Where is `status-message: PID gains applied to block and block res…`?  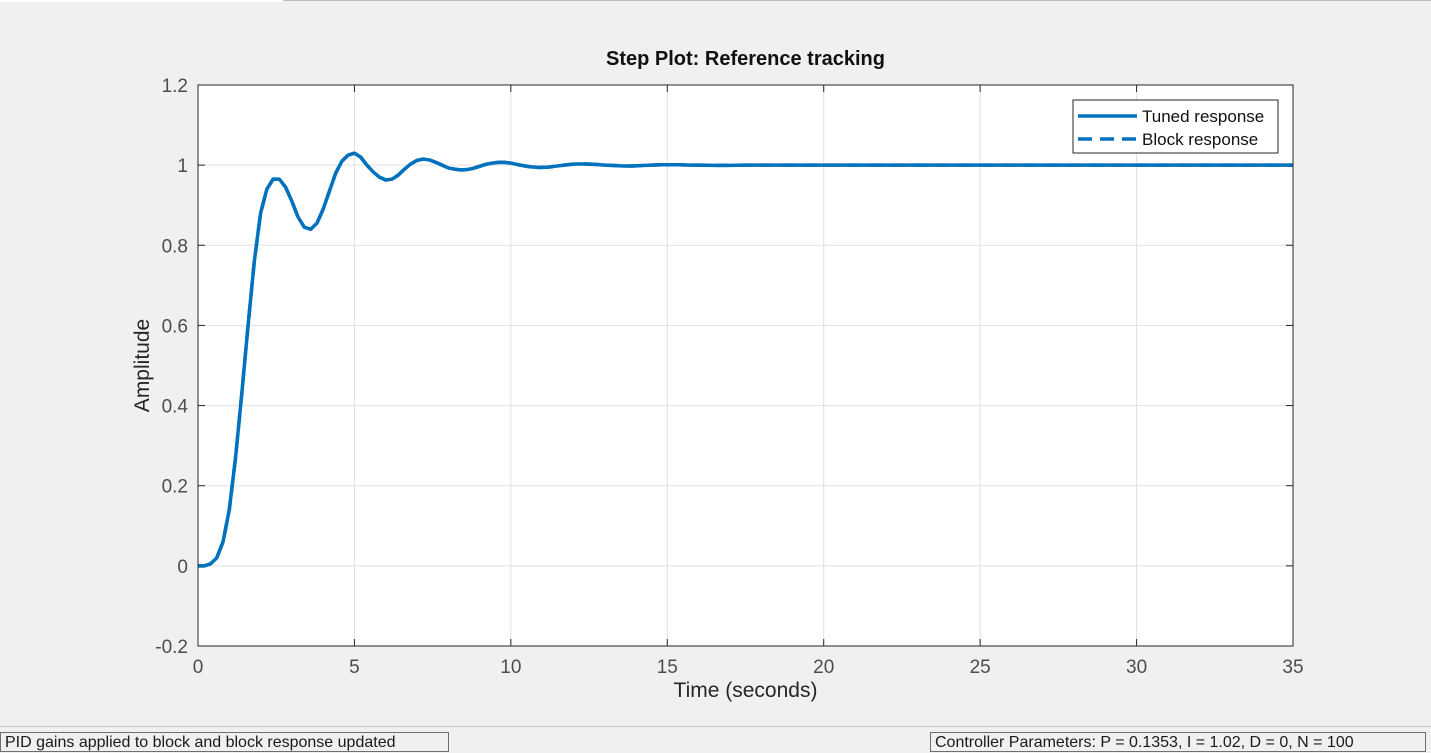 status-message: PID gains applied to block and block res… is located at coordinates (224, 742).